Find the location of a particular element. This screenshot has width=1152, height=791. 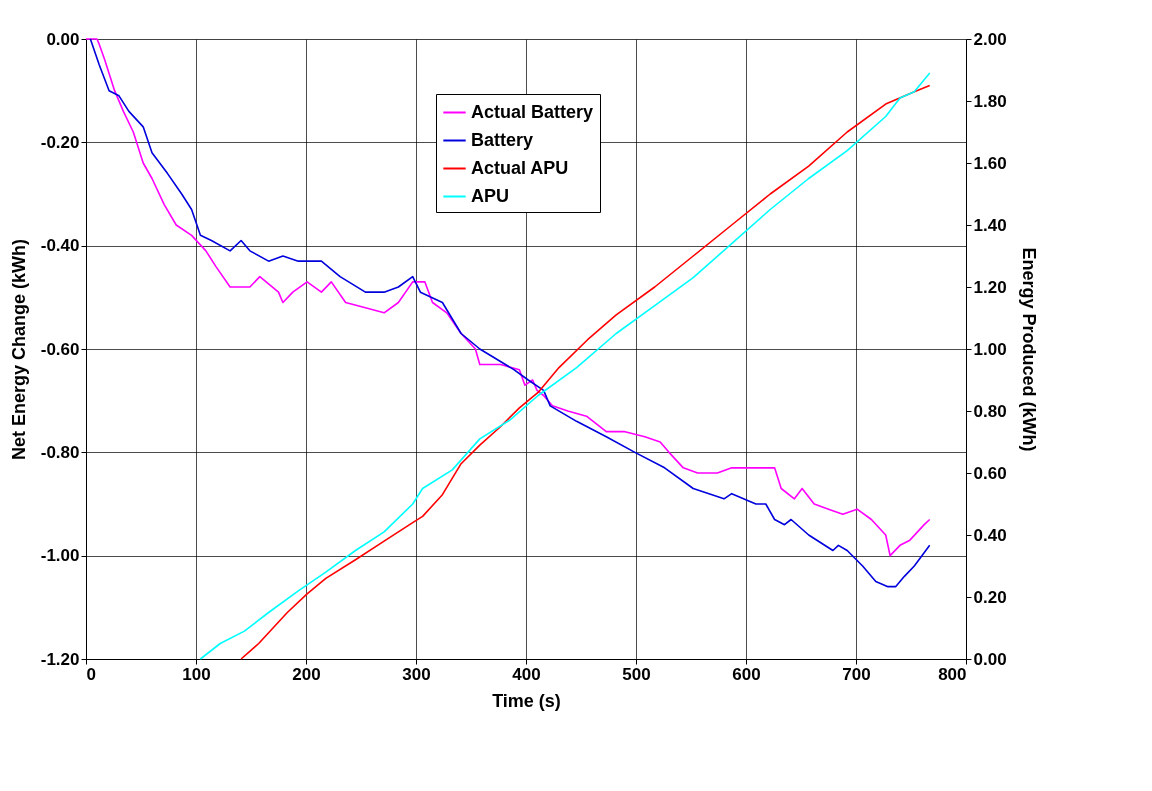

x-tick-label: 400 is located at coordinates (526, 674).